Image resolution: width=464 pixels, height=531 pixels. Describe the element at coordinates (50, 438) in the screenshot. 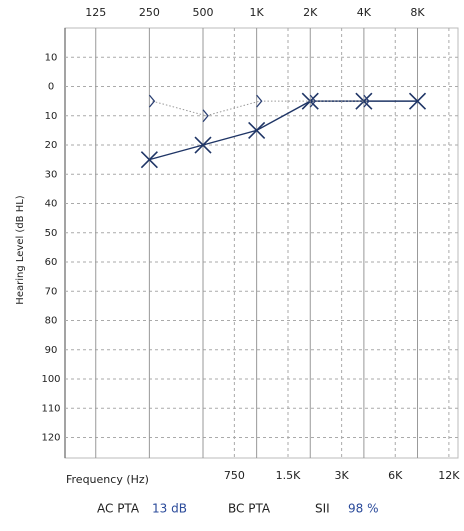

I see `y-tick-label: 120` at that location.